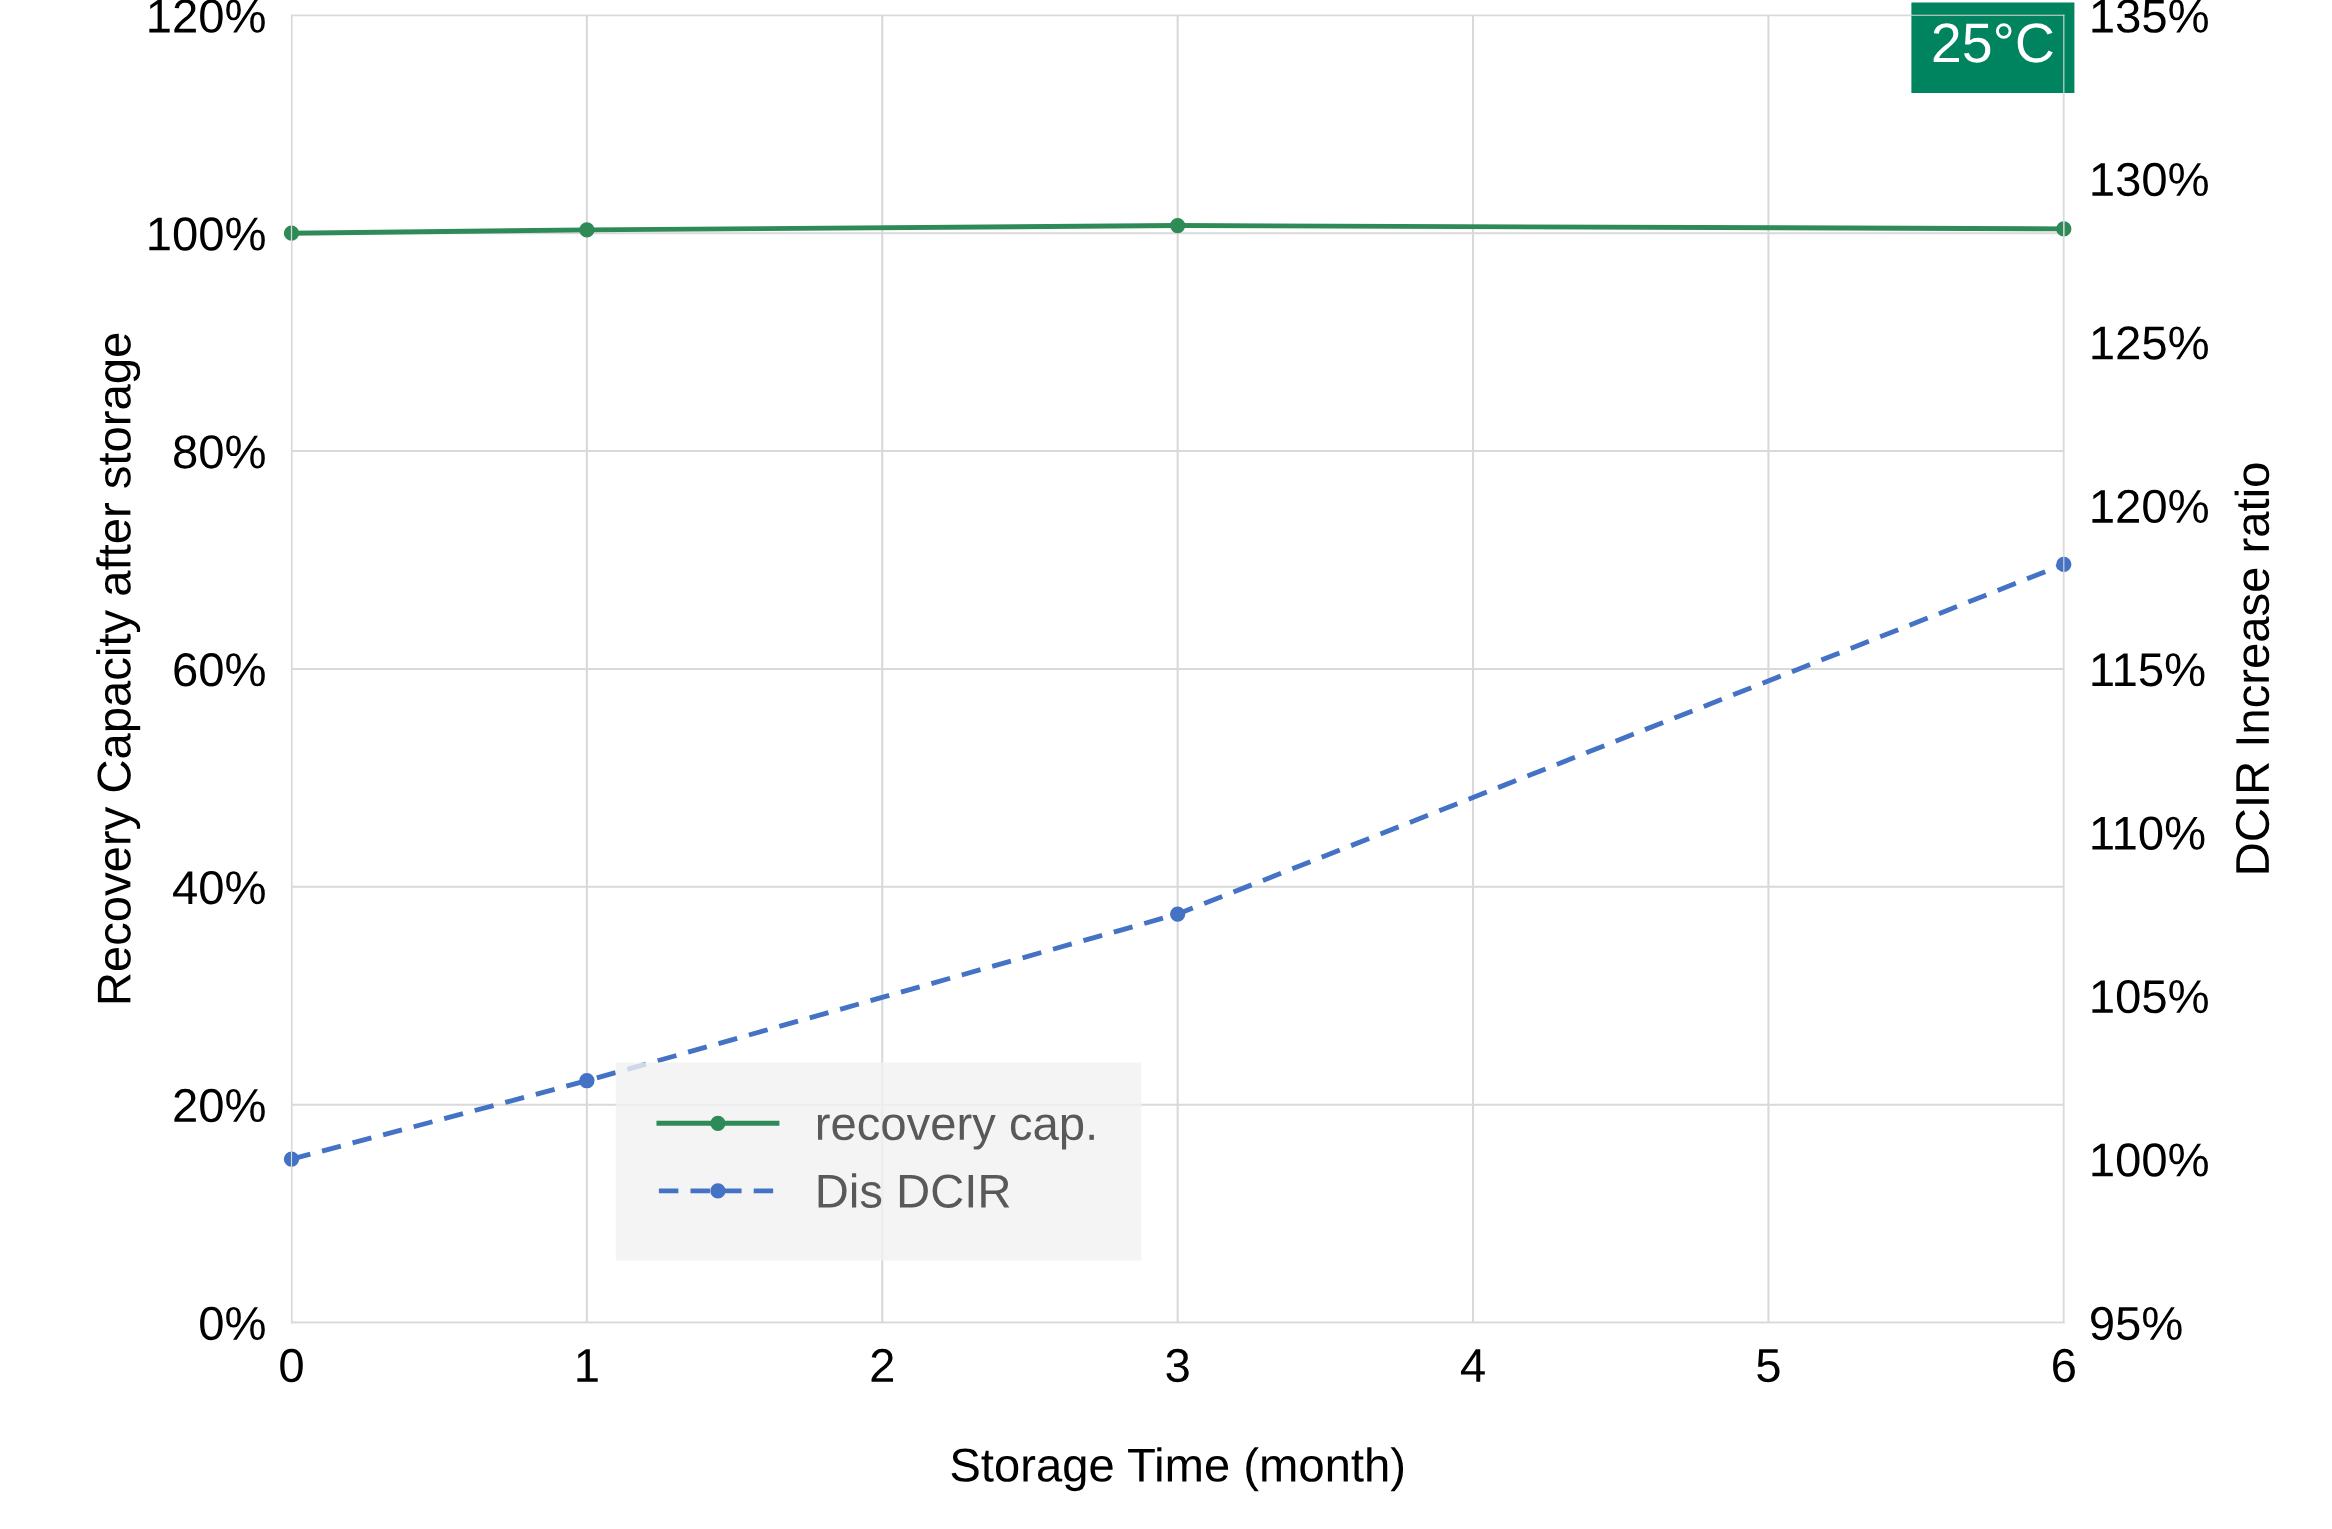 This screenshot has width=2332, height=1529. What do you see at coordinates (219, 452) in the screenshot?
I see `y-tick-label: 80%` at bounding box center [219, 452].